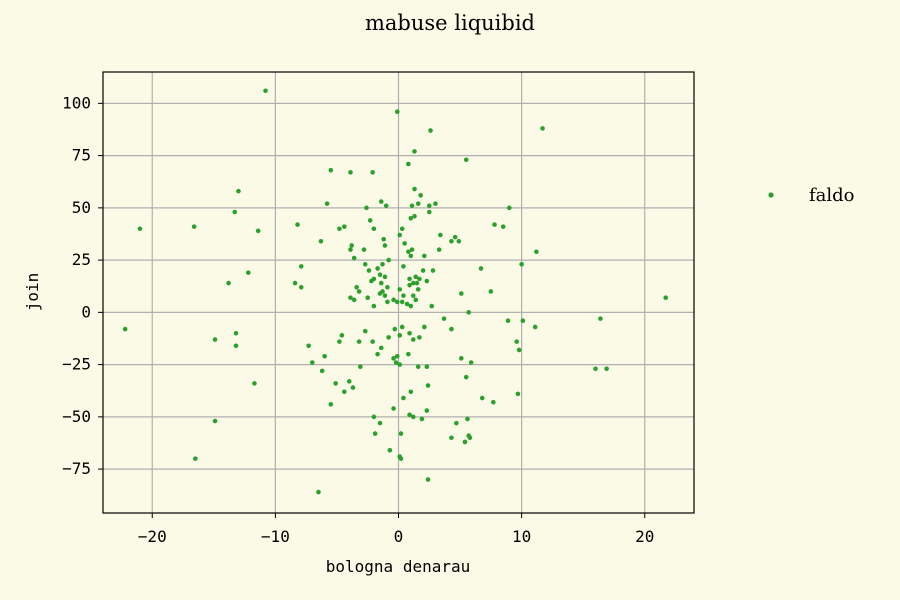  Describe the element at coordinates (644, 536) in the screenshot. I see `x-tick-label: 20` at that location.